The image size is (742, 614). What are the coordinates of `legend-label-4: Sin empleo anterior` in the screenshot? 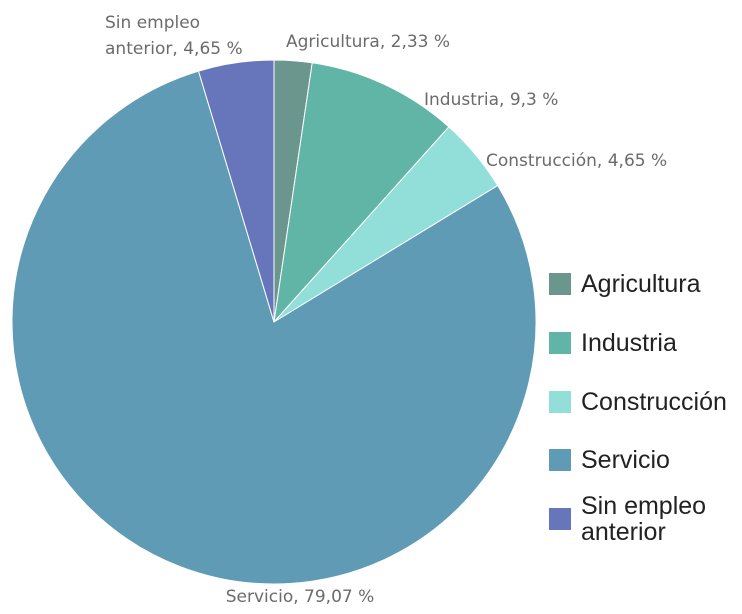 It's located at (643, 519).